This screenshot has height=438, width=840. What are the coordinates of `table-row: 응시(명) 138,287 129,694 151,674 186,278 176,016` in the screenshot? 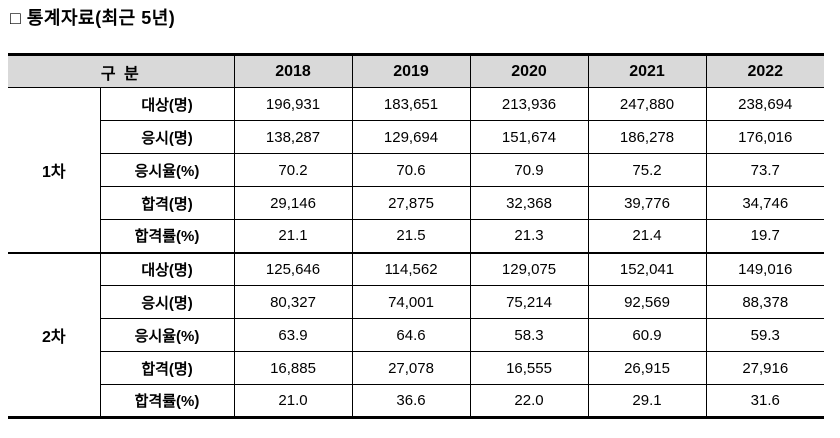 It's located at (416, 137).